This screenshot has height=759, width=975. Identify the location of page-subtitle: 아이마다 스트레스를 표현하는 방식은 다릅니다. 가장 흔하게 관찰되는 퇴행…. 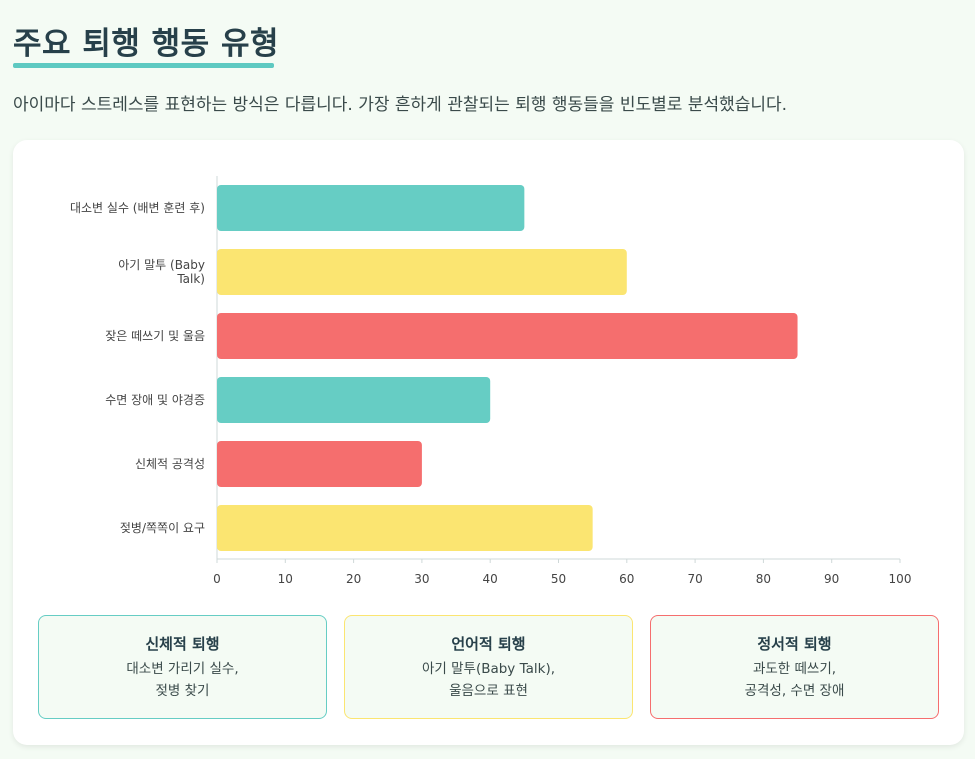
(400, 105).